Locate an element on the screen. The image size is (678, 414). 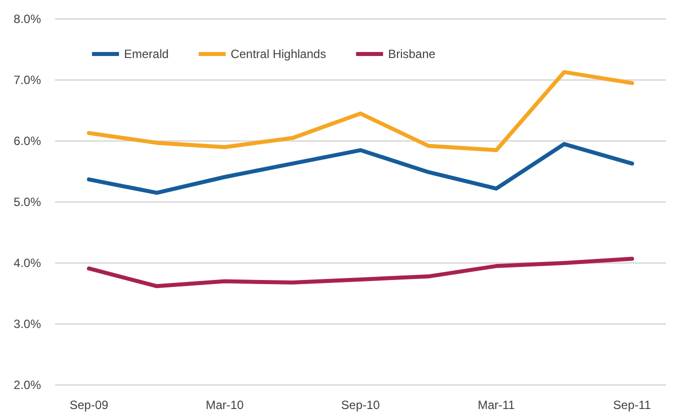
x-tick-label: Sep-09 is located at coordinates (89, 405).